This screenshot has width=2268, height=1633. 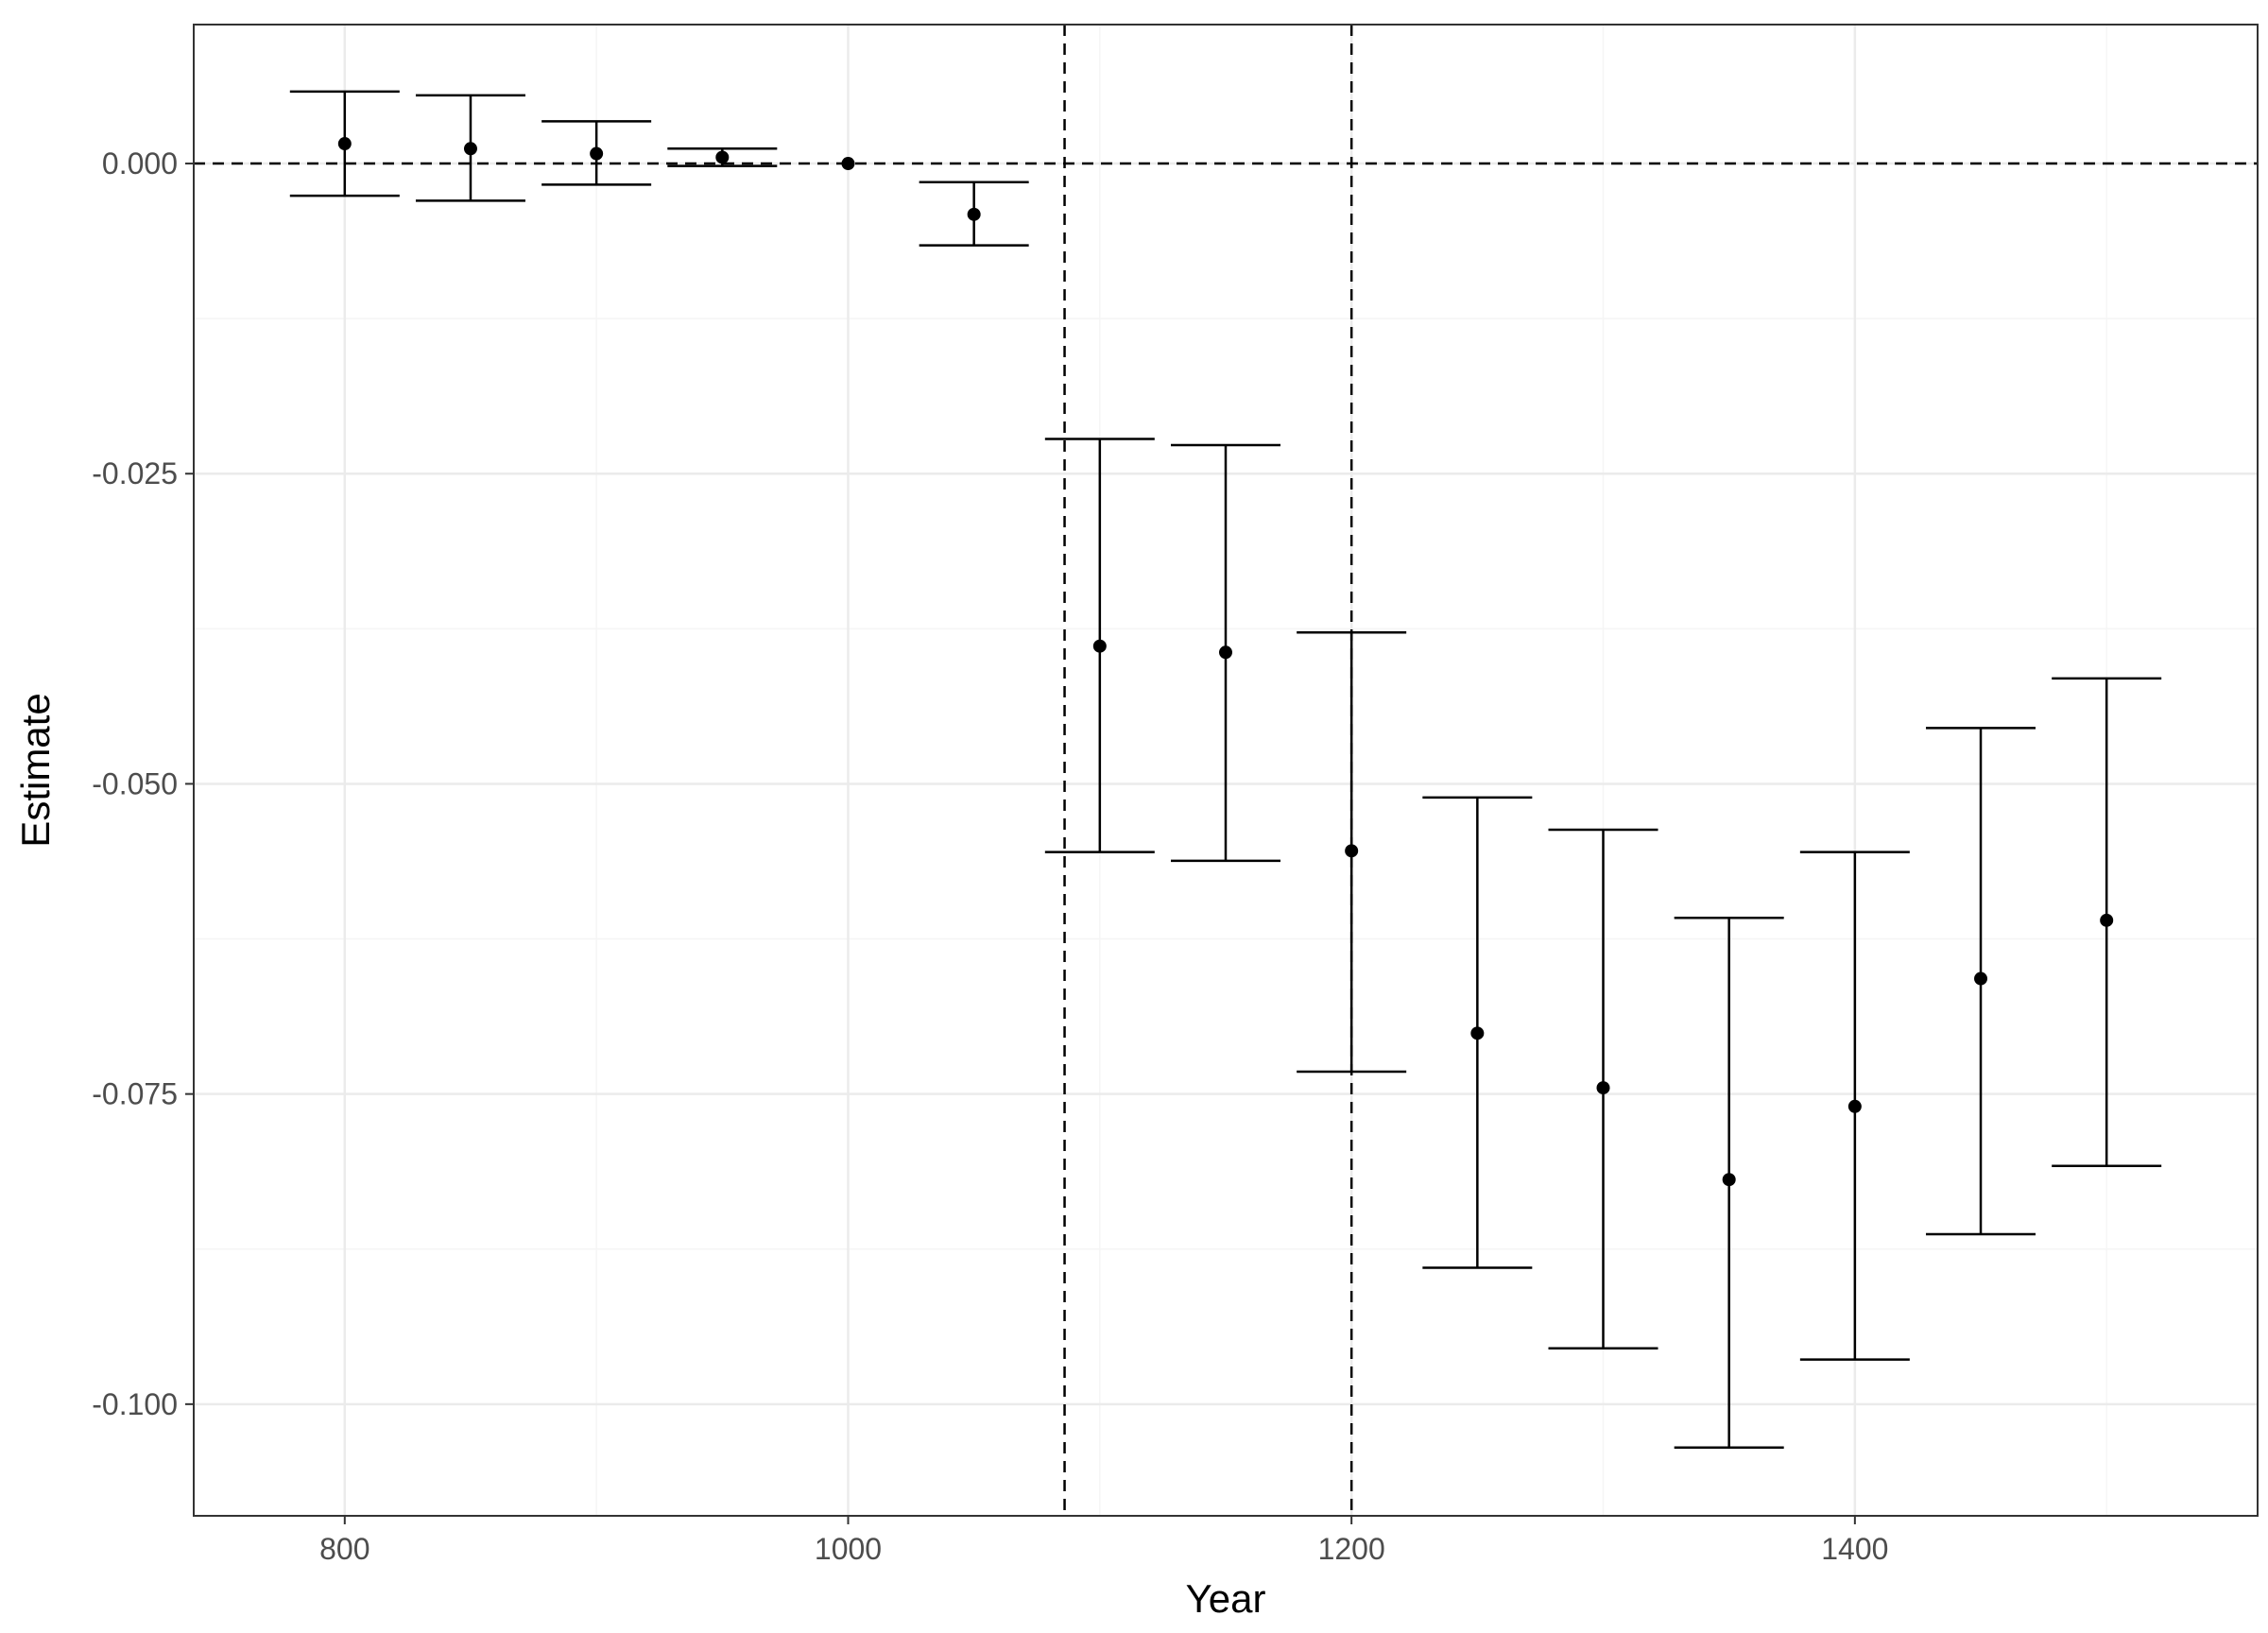 What do you see at coordinates (1226, 1599) in the screenshot?
I see `x-axis-title: Year` at bounding box center [1226, 1599].